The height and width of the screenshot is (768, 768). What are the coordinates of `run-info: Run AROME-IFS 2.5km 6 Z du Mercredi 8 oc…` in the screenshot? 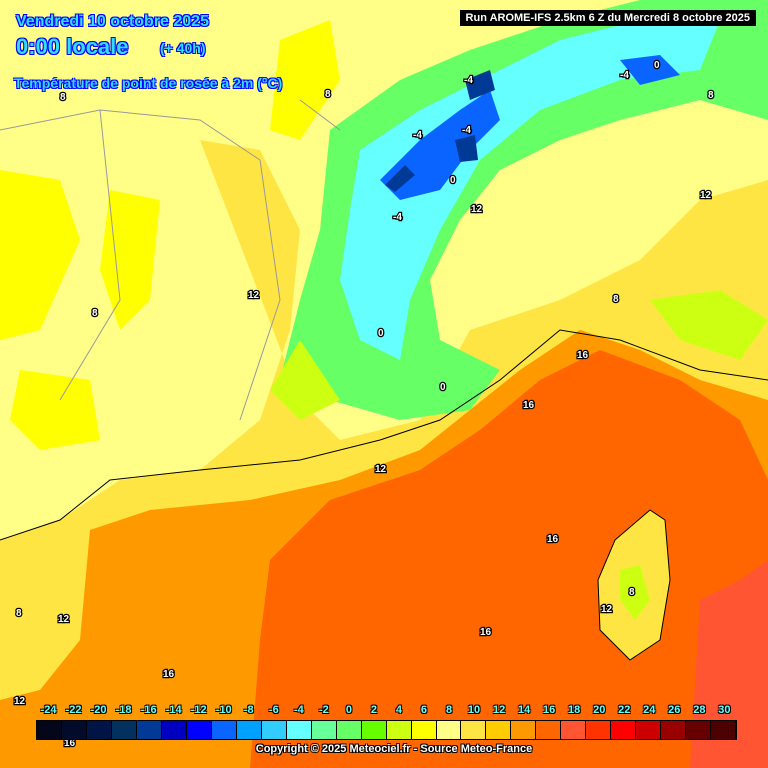 It's located at (607, 18).